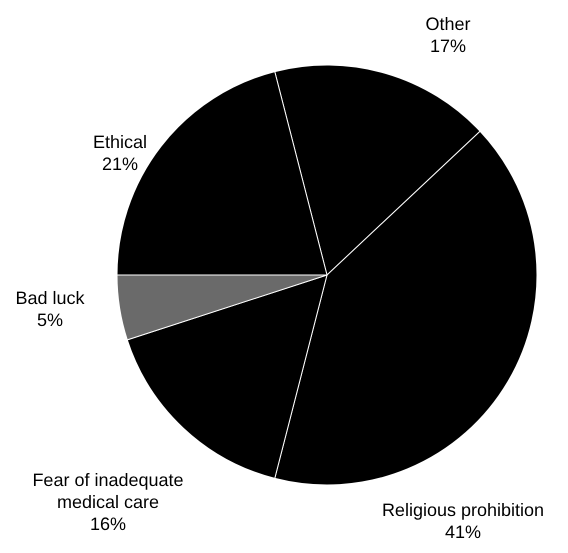  What do you see at coordinates (108, 491) in the screenshot?
I see `slice-label: Fear of inadequate medical care` at bounding box center [108, 491].